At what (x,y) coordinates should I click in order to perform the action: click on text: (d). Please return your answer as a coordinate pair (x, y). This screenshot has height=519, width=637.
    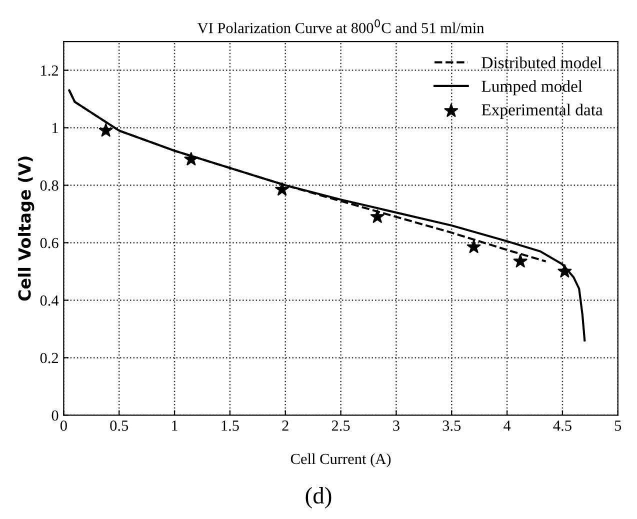
    Looking at the image, I should click on (319, 497).